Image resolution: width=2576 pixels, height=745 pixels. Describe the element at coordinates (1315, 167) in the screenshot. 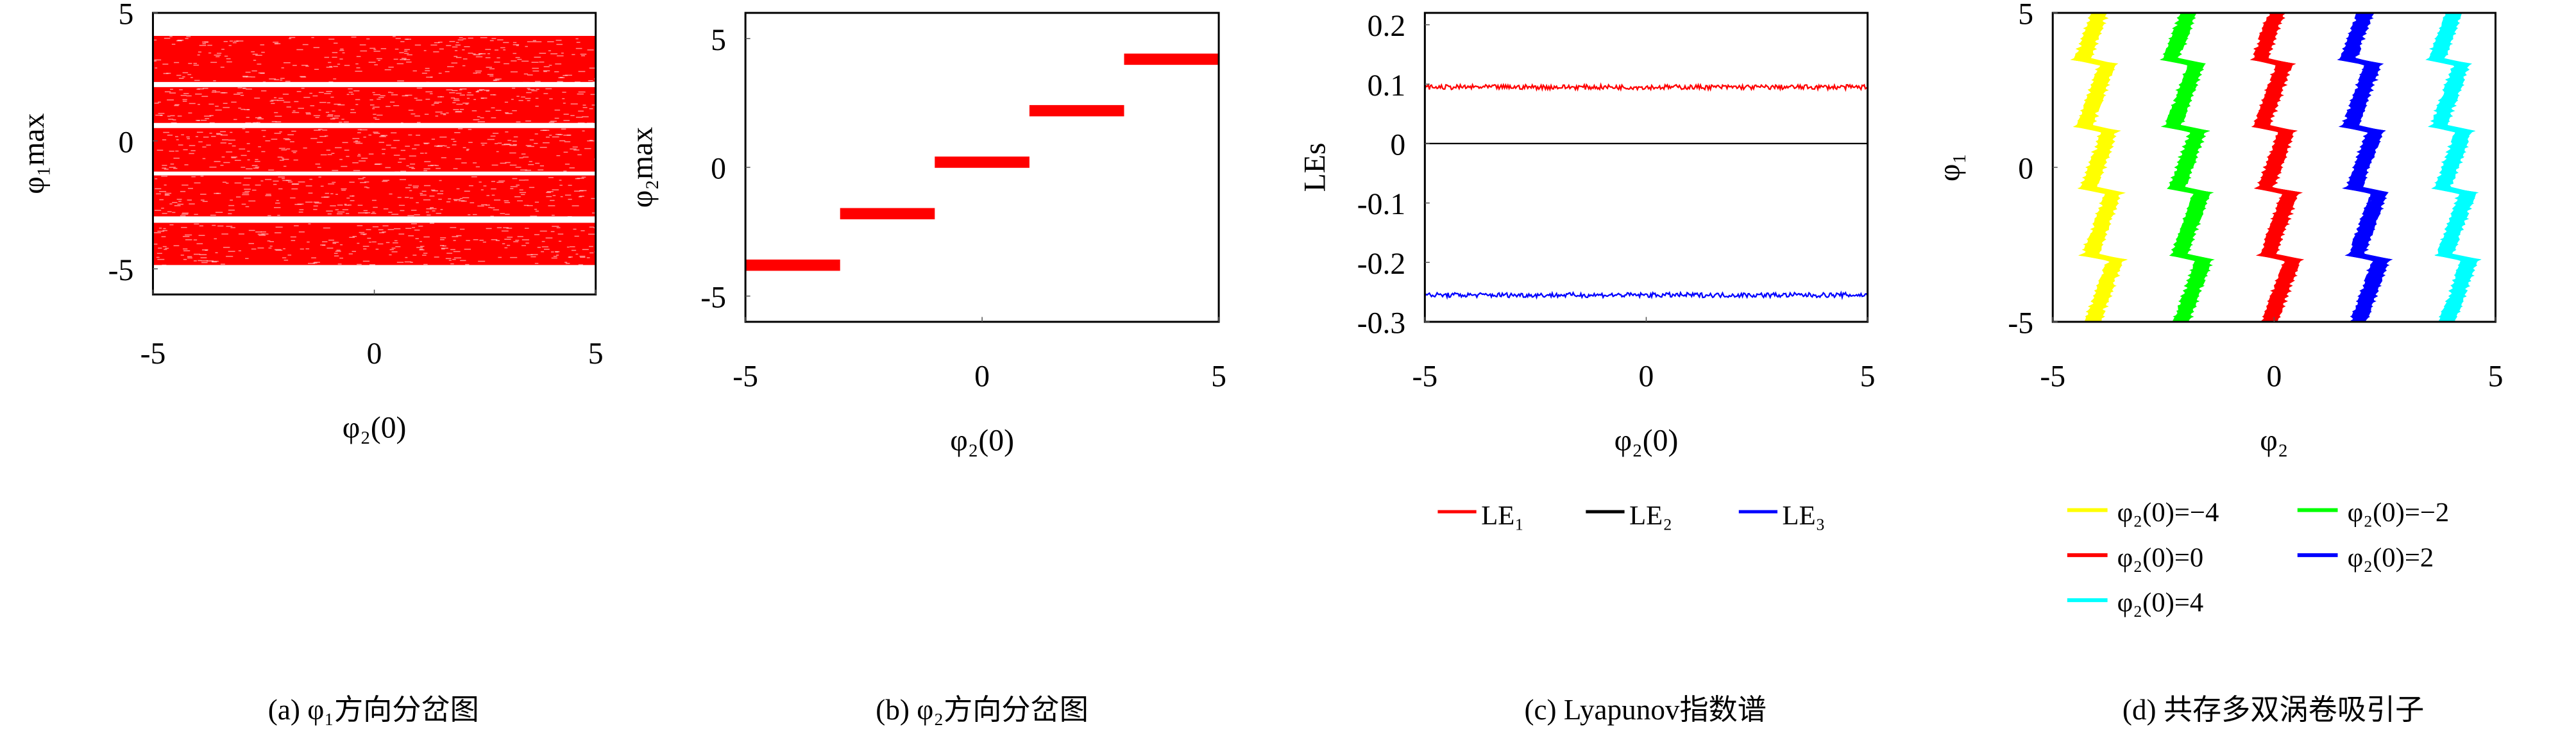

I see `y-axis-label: LEs` at that location.